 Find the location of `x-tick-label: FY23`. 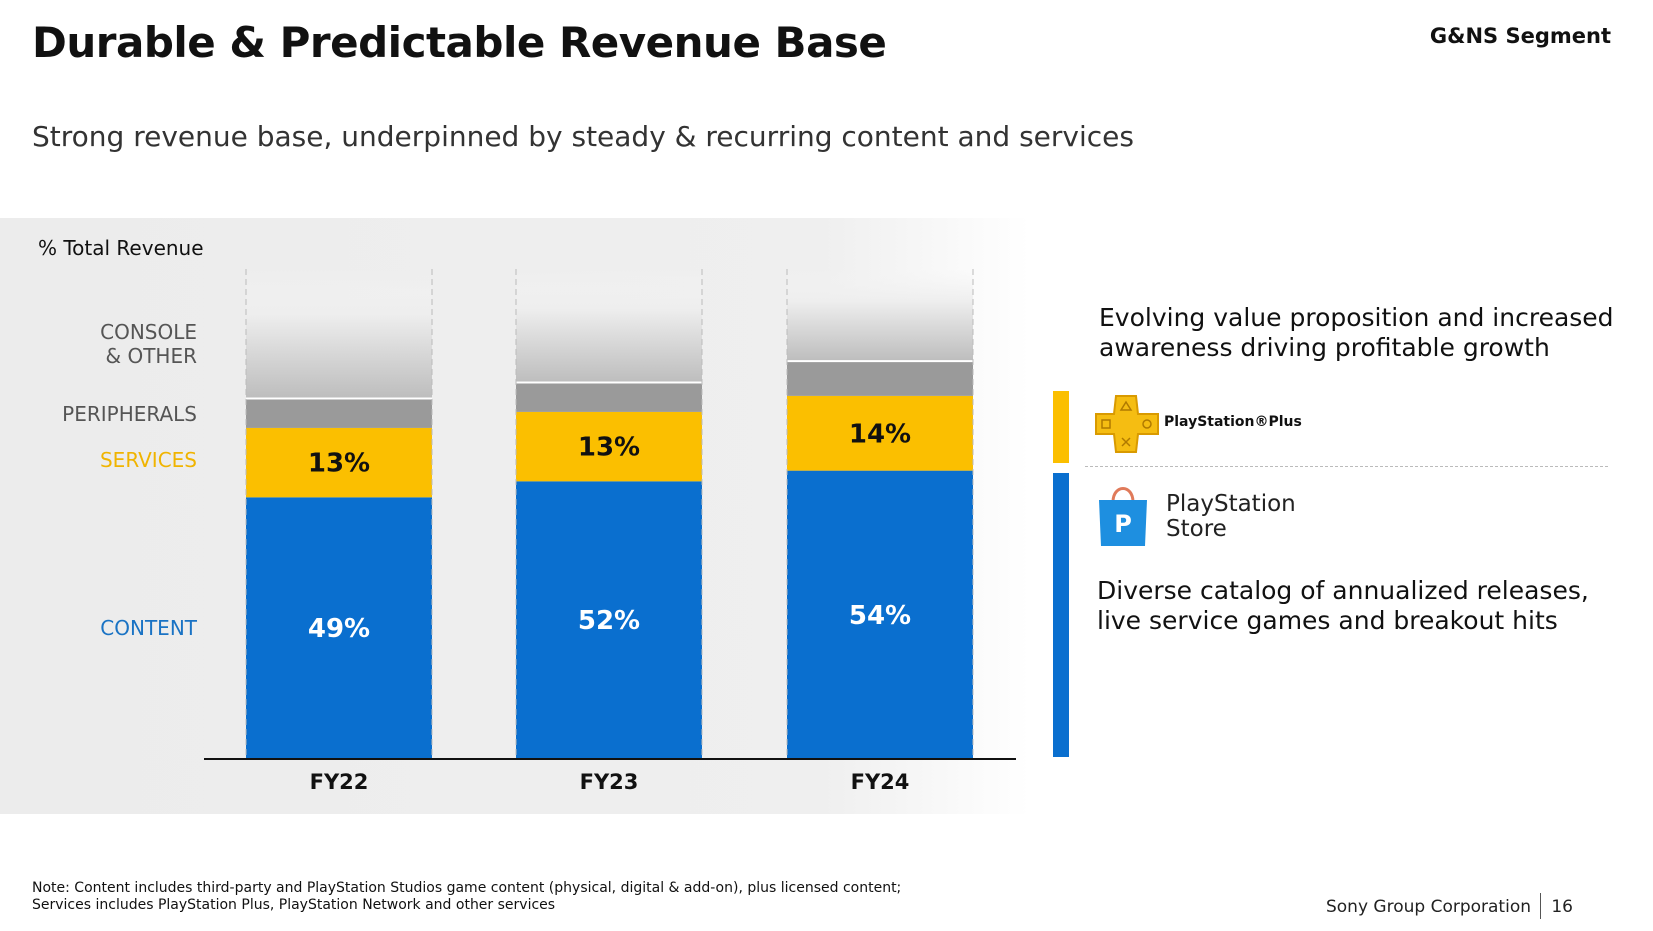

x-tick-label: FY23 is located at coordinates (609, 782).